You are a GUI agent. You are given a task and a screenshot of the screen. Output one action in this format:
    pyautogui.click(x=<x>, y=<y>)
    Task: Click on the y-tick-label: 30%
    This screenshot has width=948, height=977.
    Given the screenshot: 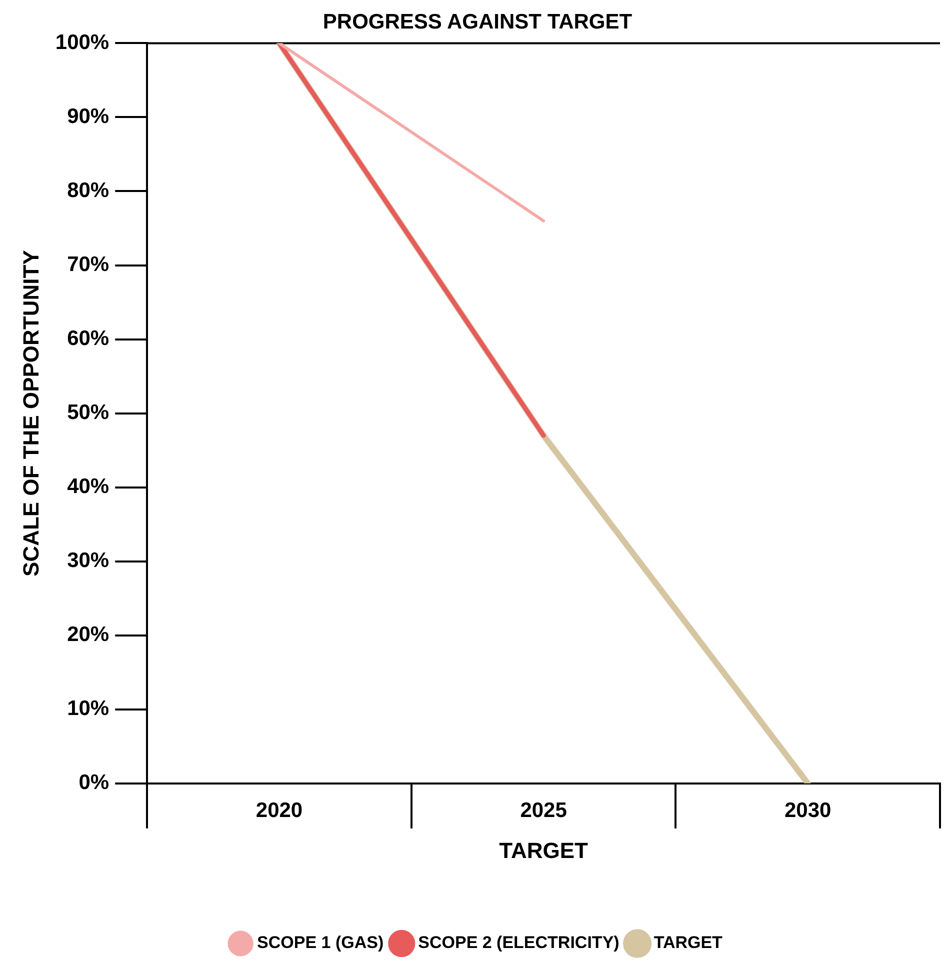 What is the action you would take?
    pyautogui.click(x=88, y=560)
    